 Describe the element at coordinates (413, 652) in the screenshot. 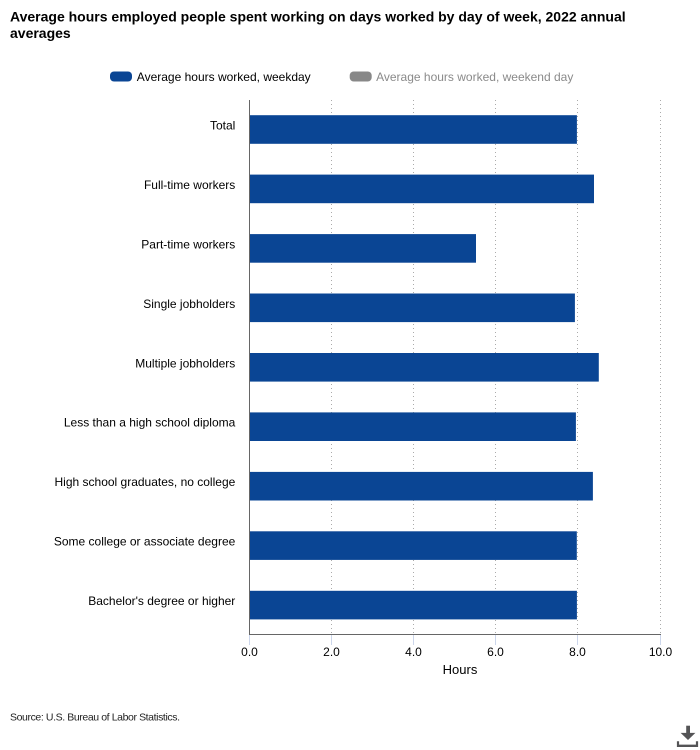

I see `svg-text: 4.0` at that location.